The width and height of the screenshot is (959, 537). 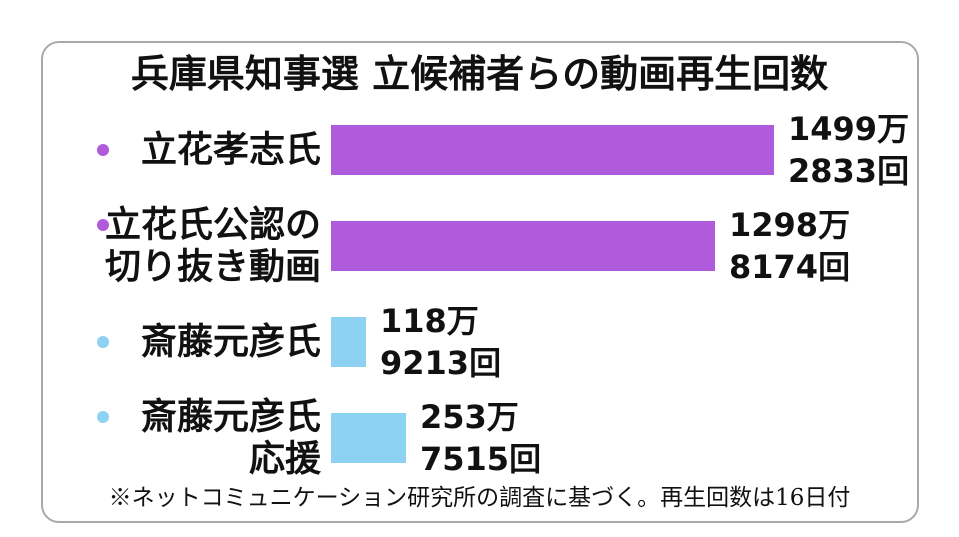 What do you see at coordinates (285, 459) in the screenshot?
I see `category-label: 応援` at bounding box center [285, 459].